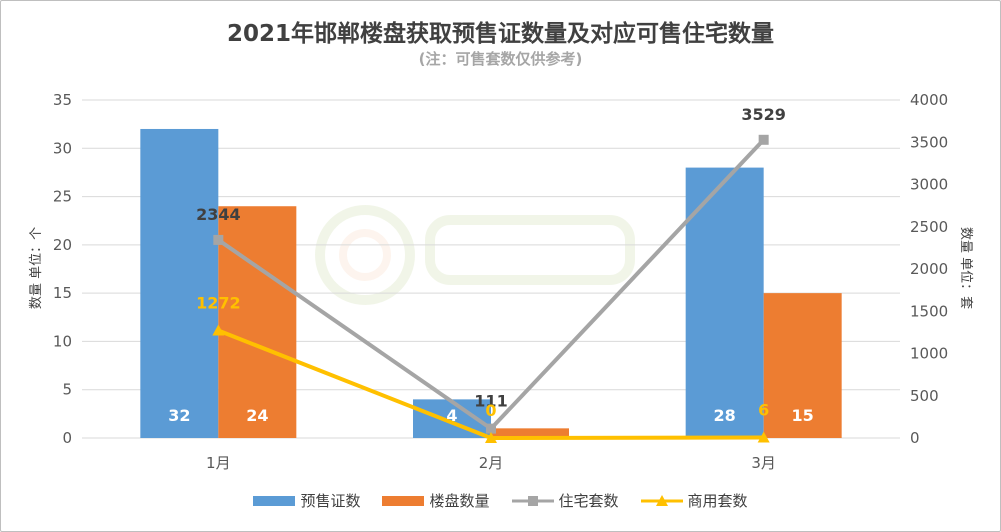 This screenshot has height=532, width=1001. What do you see at coordinates (179, 415) in the screenshot?
I see `bar-data-label: 32` at bounding box center [179, 415].